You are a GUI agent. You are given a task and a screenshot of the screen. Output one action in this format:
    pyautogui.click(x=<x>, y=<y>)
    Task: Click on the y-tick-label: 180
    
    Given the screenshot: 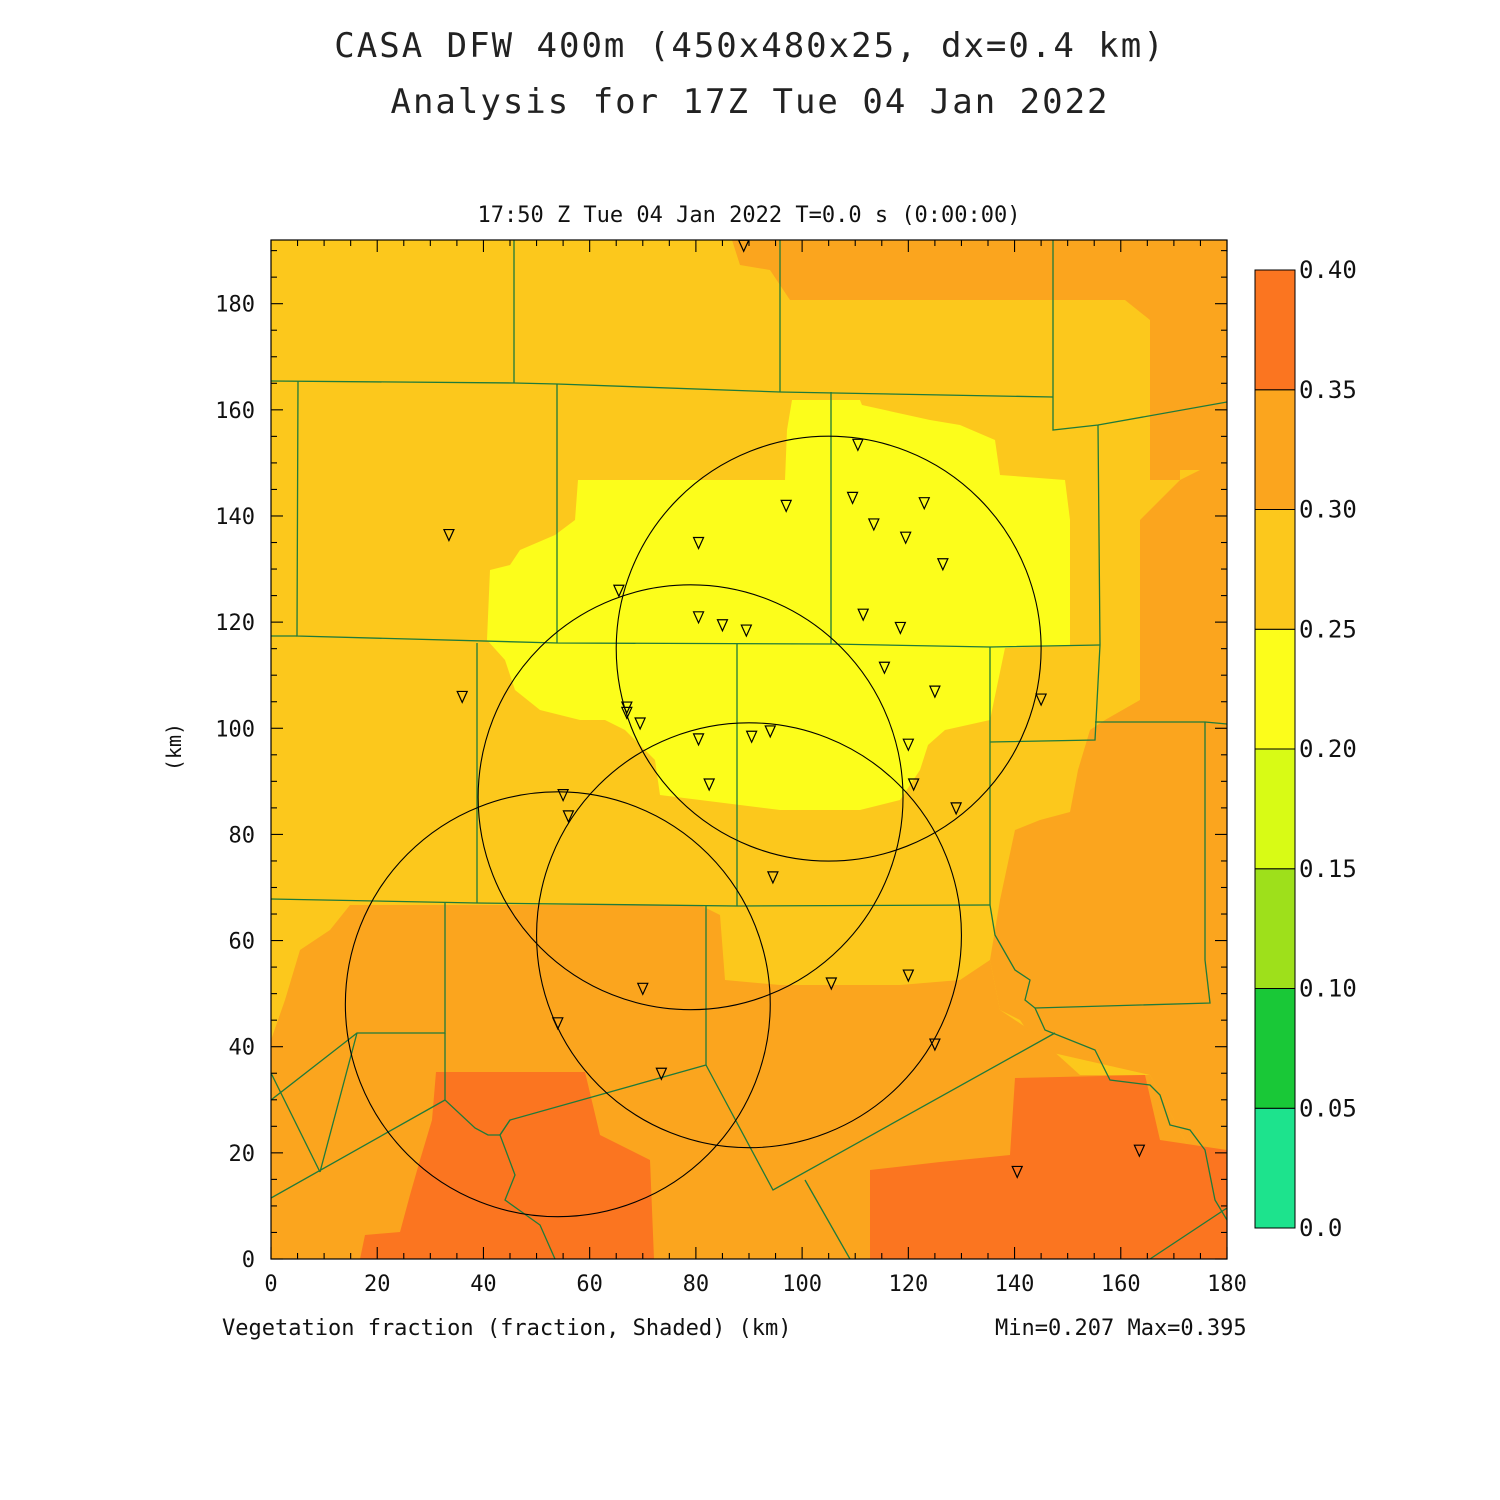 What is the action you would take?
    pyautogui.click(x=235, y=305)
    